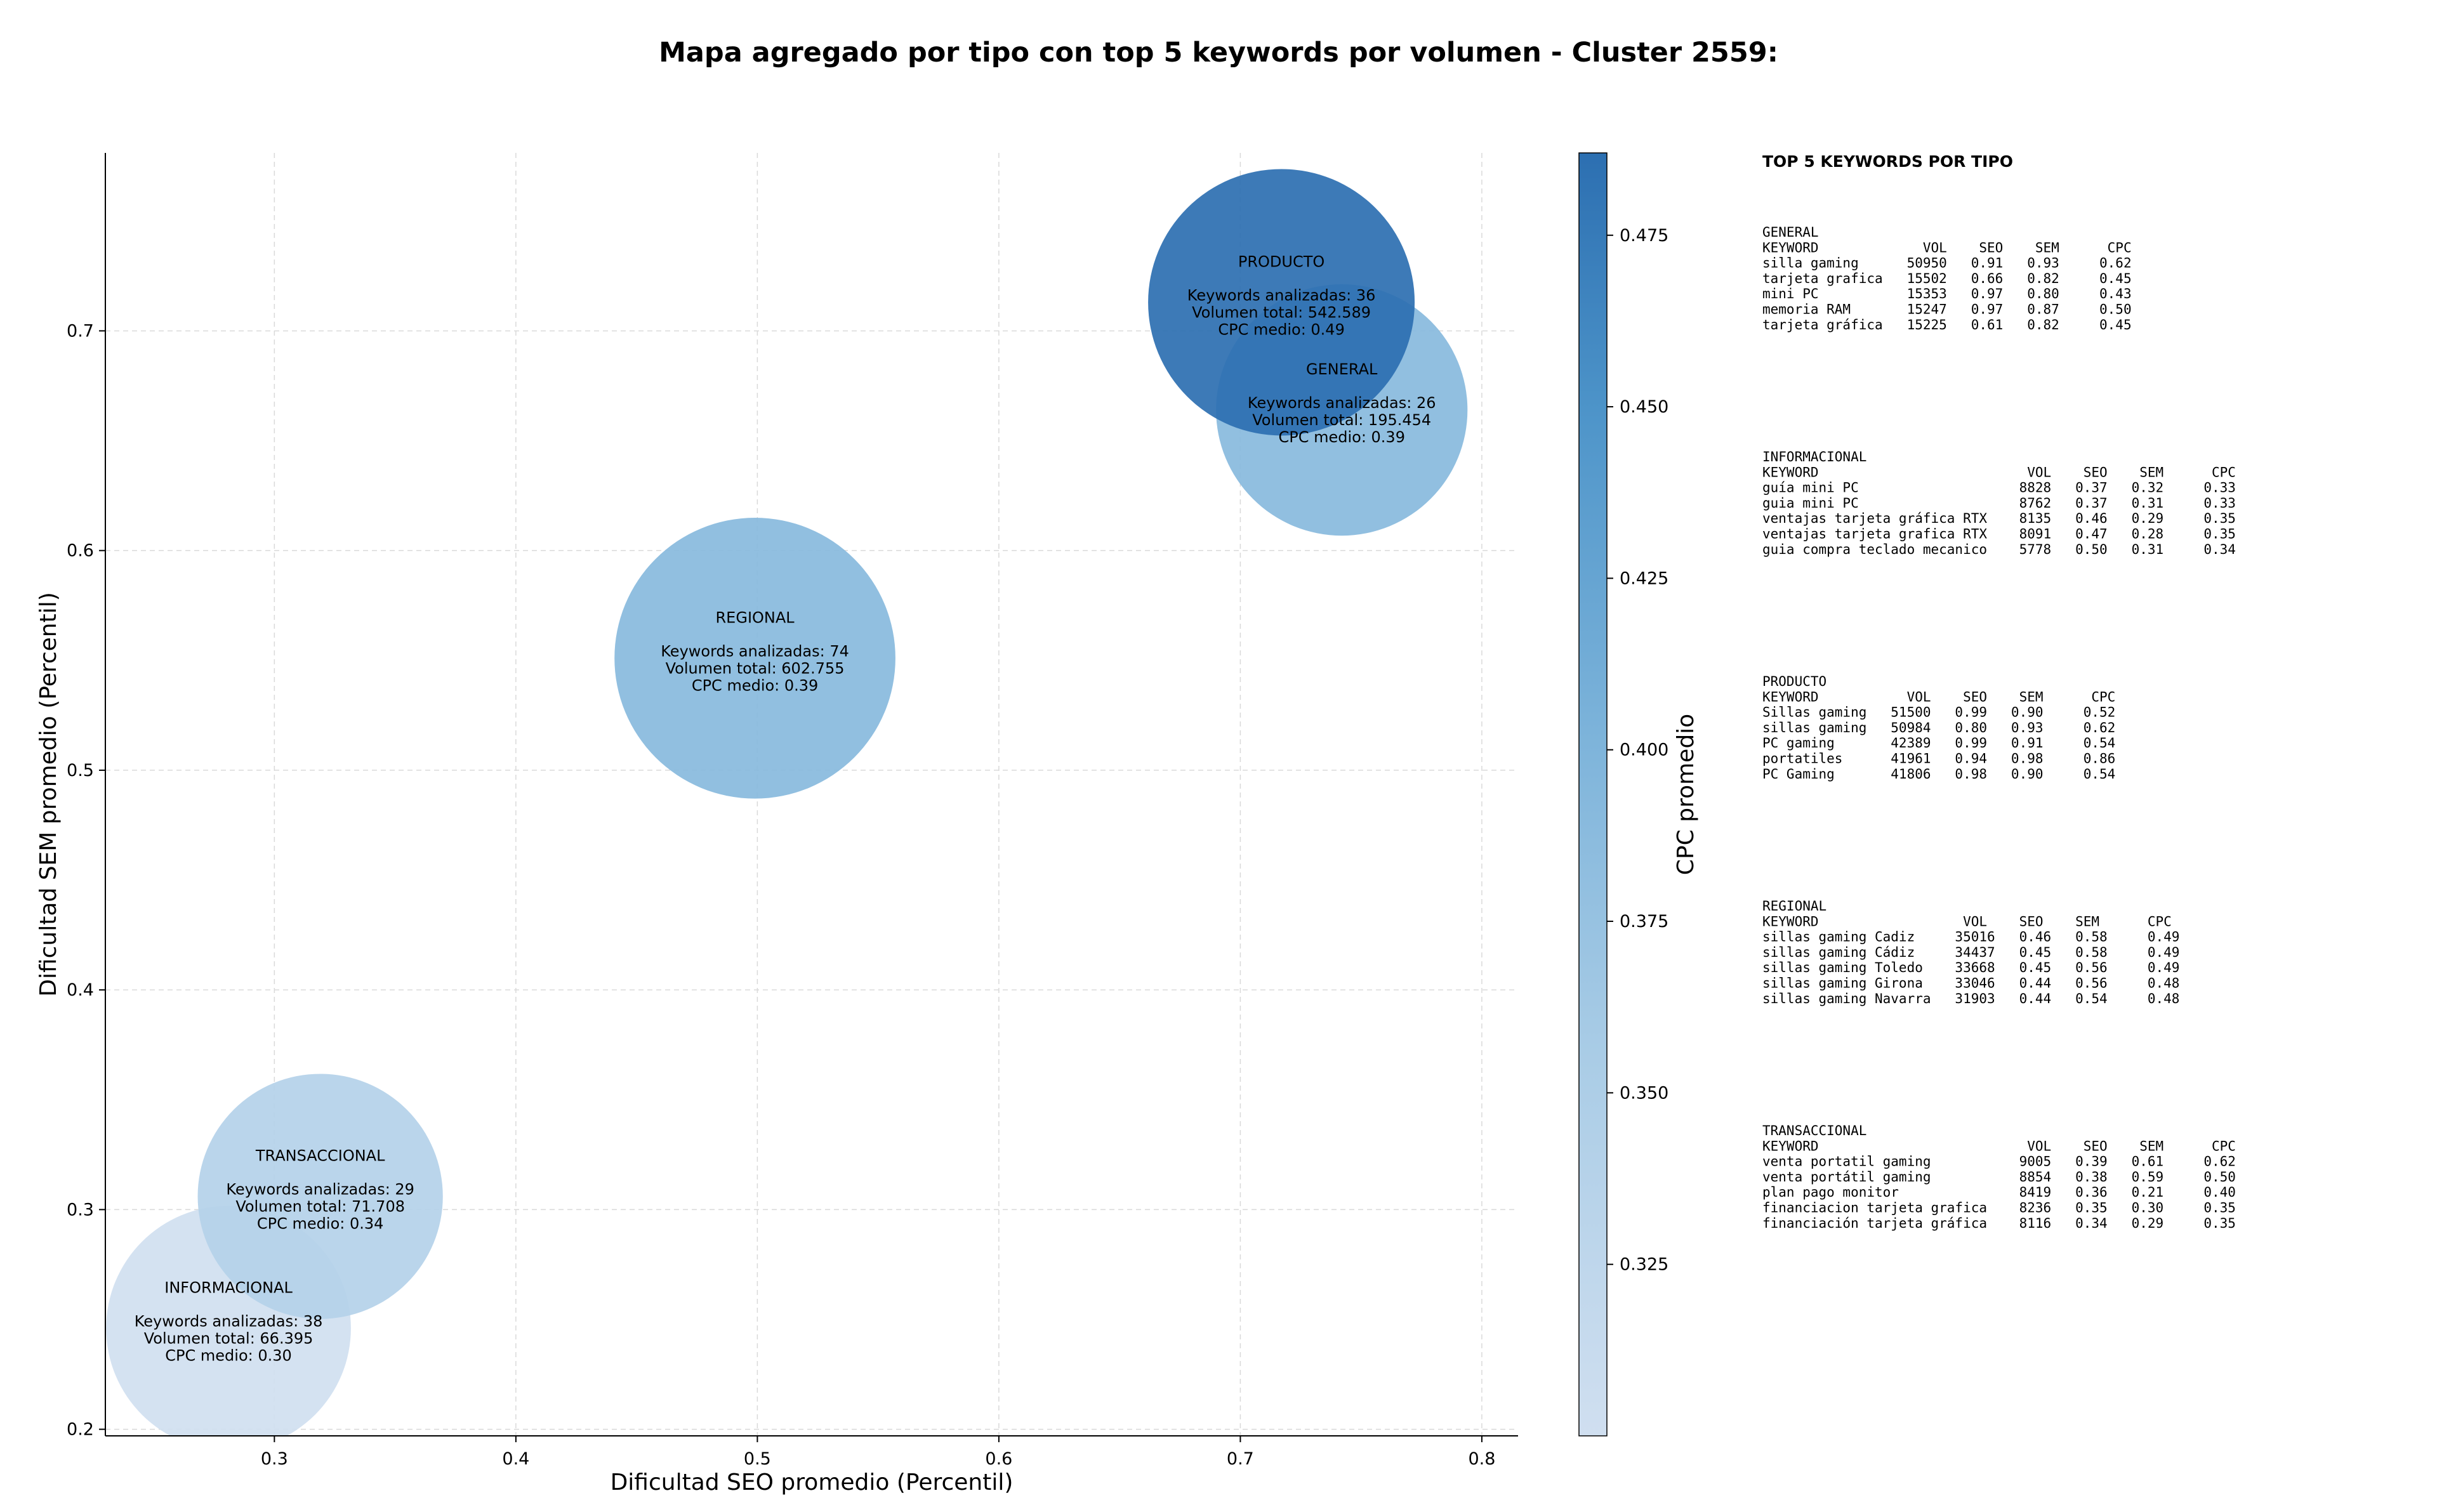 The width and height of the screenshot is (2437, 1512). I want to click on bubble-regional, so click(754, 658).